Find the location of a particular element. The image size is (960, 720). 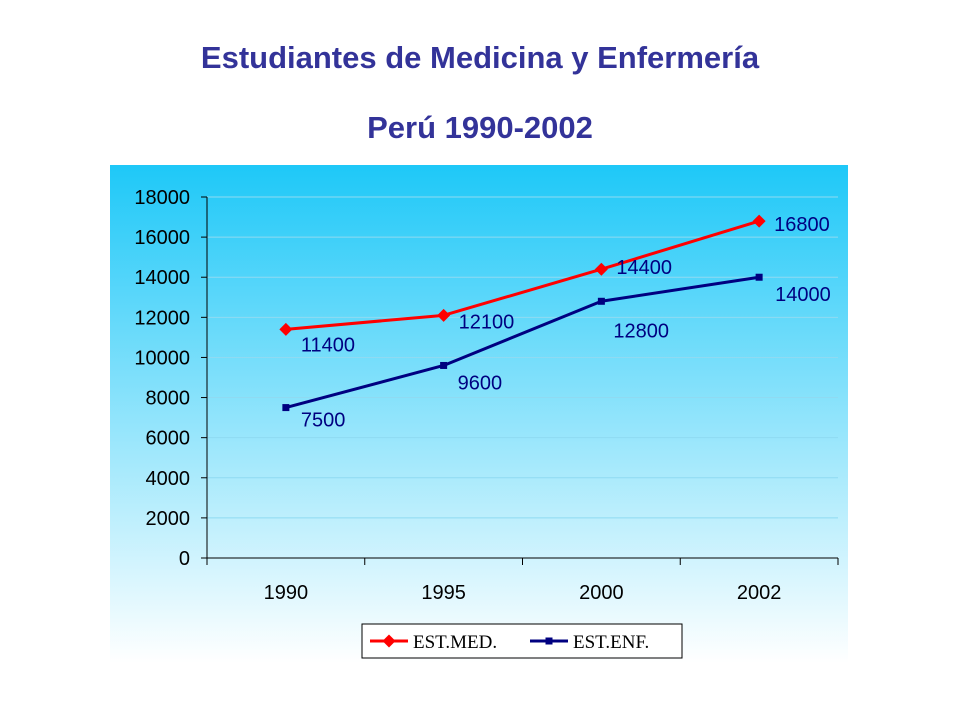

data-label: 11400 is located at coordinates (328, 345).